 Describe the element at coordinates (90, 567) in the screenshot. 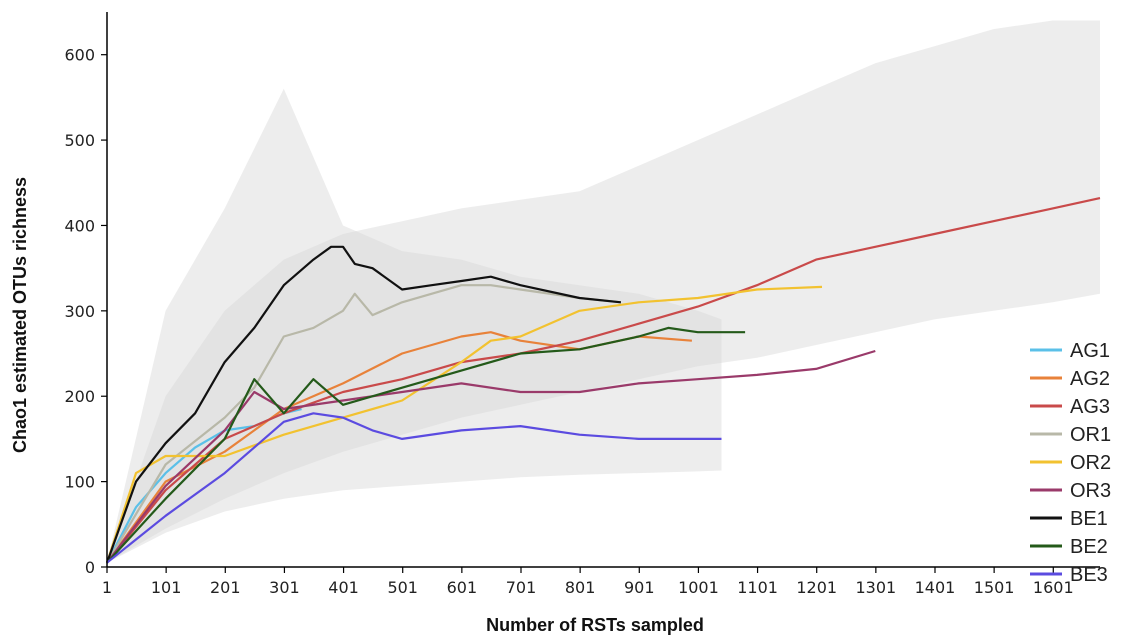

I see `y-tick-label: 0` at that location.